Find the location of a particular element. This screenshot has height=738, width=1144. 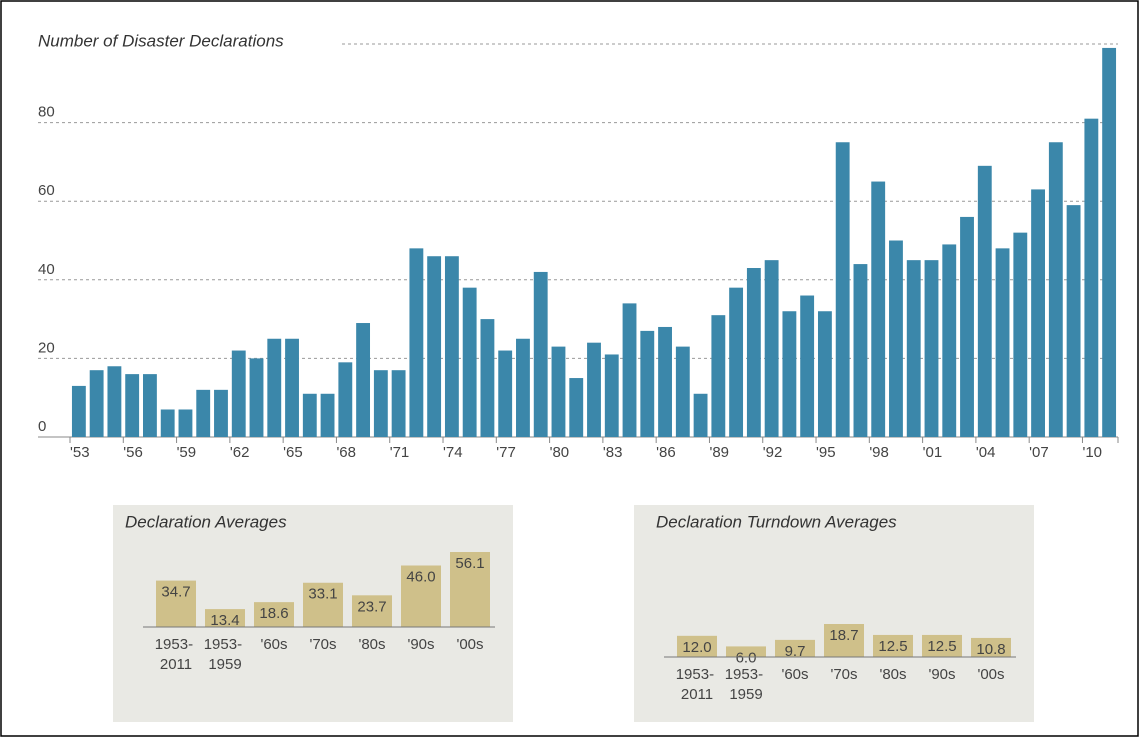

value-label: 10.8 is located at coordinates (990, 649).